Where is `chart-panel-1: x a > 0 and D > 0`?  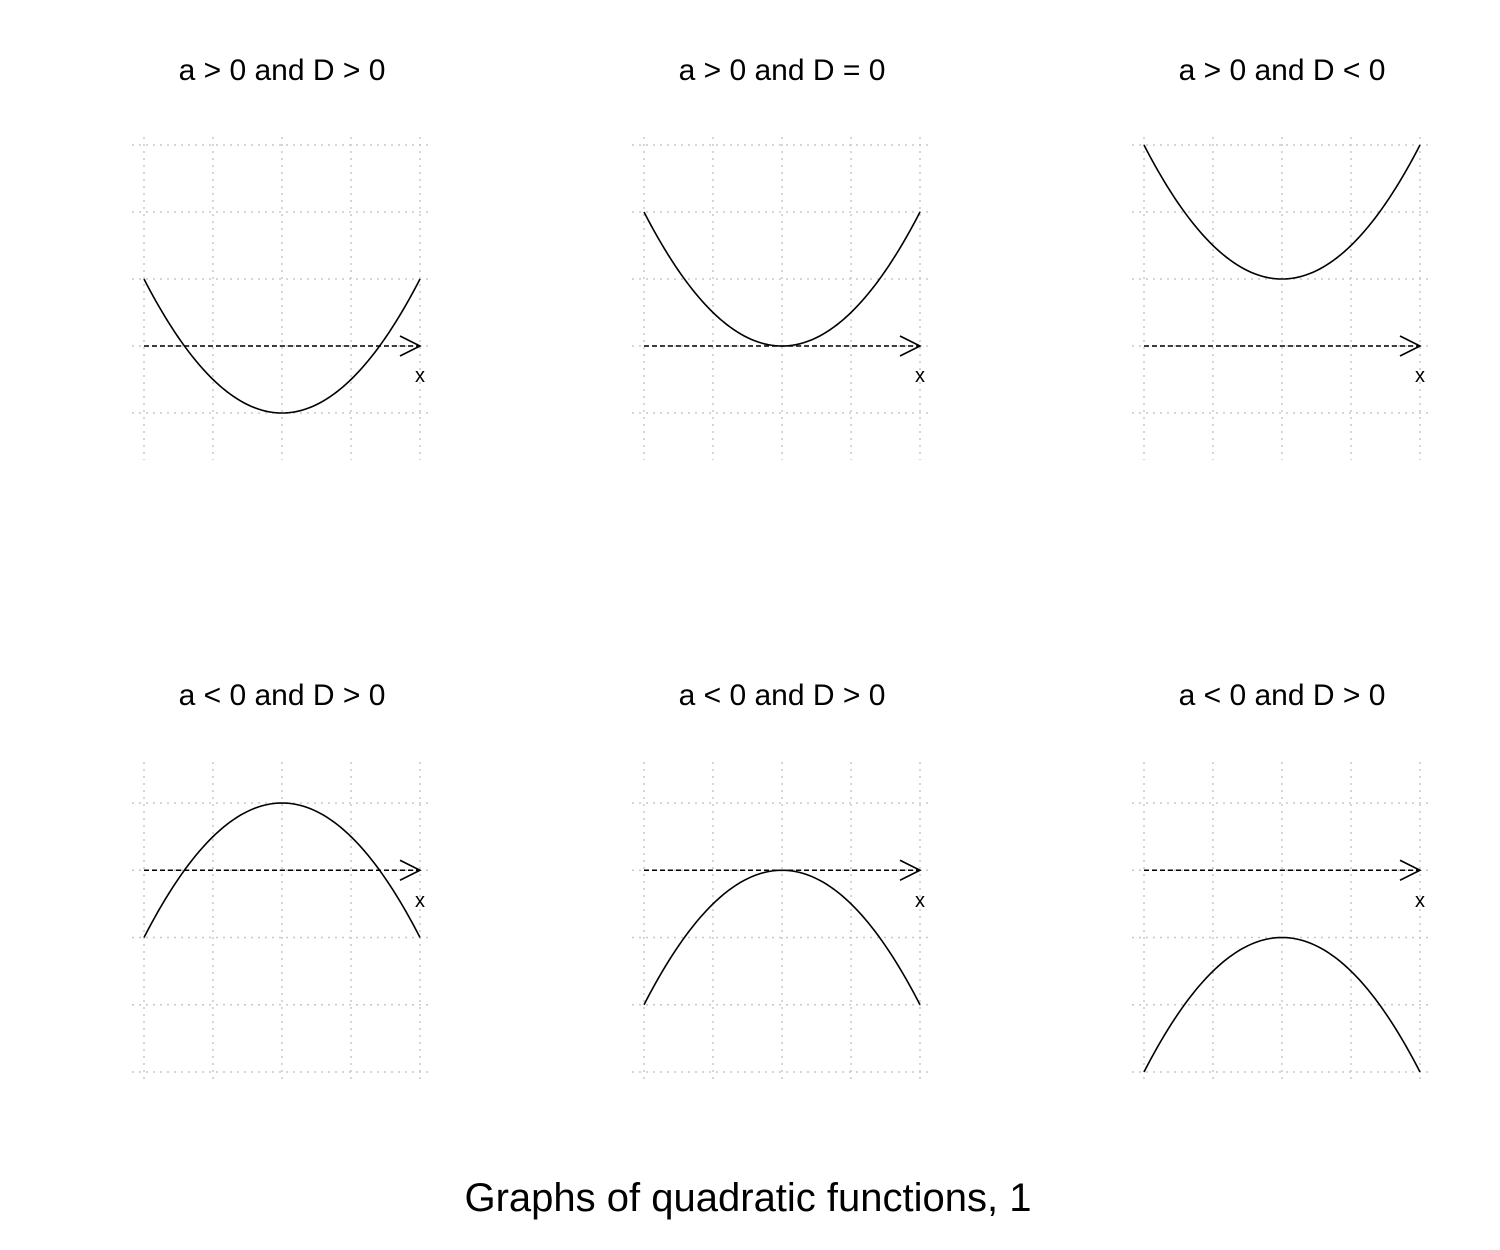
chart-panel-1: x a > 0 and D > 0 is located at coordinates (281, 257).